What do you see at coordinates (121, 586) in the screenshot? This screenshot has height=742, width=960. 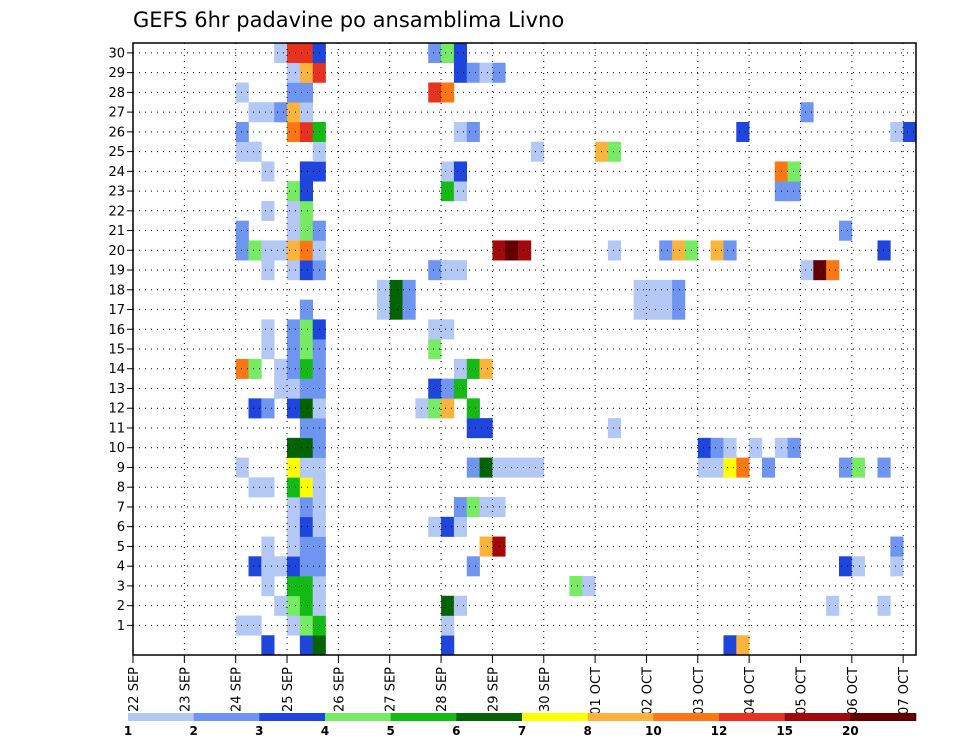 I see `y-tick-label: 3` at bounding box center [121, 586].